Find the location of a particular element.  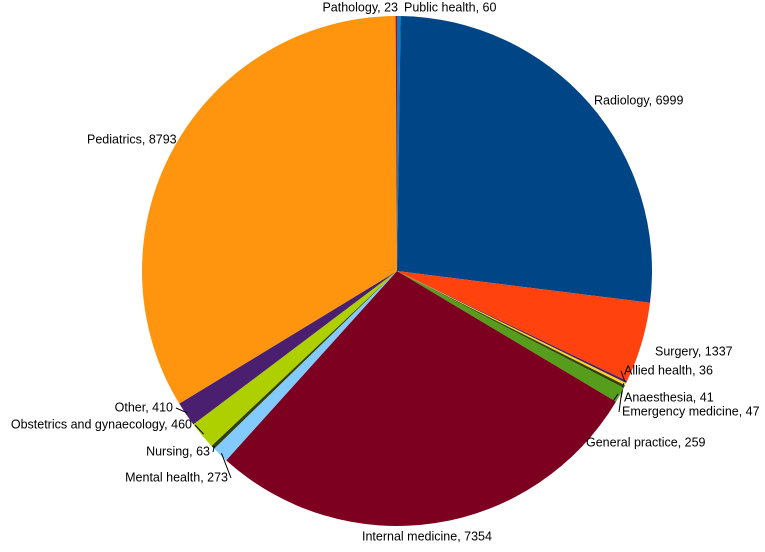

data-label: General practice, 259 is located at coordinates (646, 442).